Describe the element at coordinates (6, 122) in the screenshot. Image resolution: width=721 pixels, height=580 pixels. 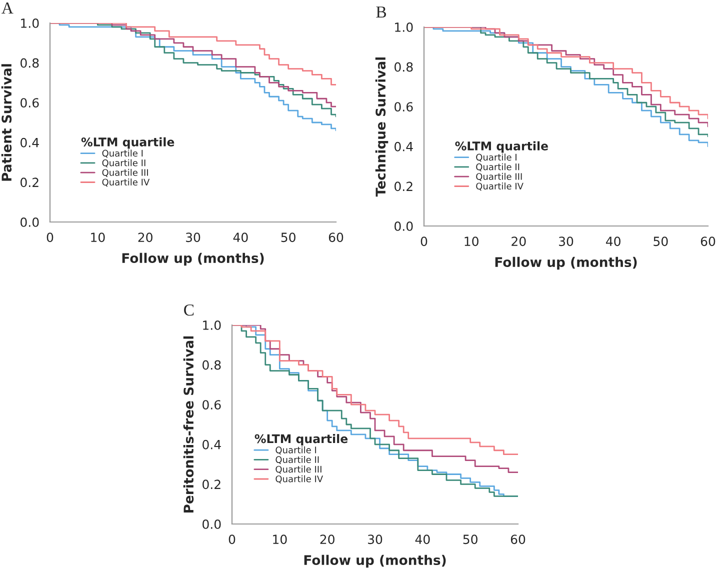
I see `y-axis-title: Patient Survival` at that location.